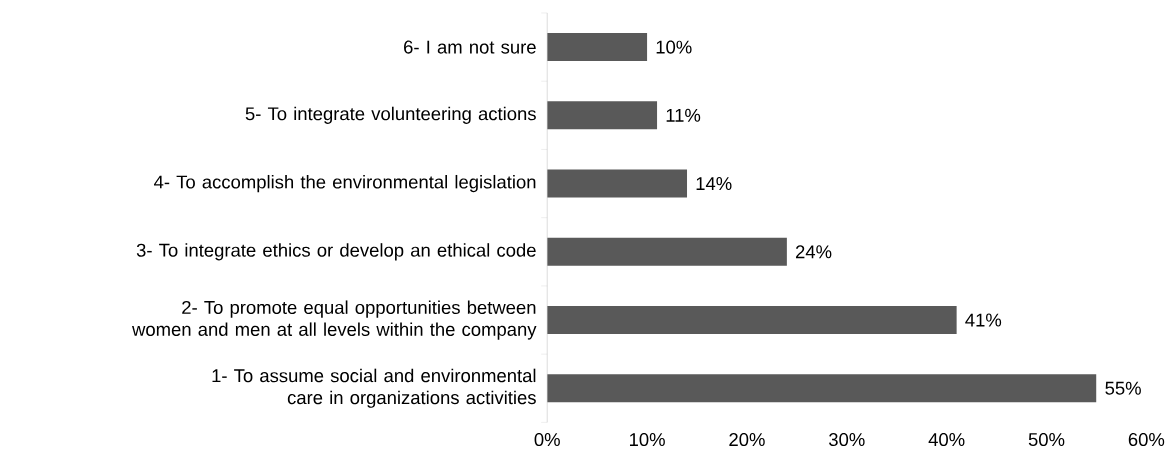  Describe the element at coordinates (390, 115) in the screenshot. I see `y-tick-label: 5- To integrate volunteering actions` at that location.